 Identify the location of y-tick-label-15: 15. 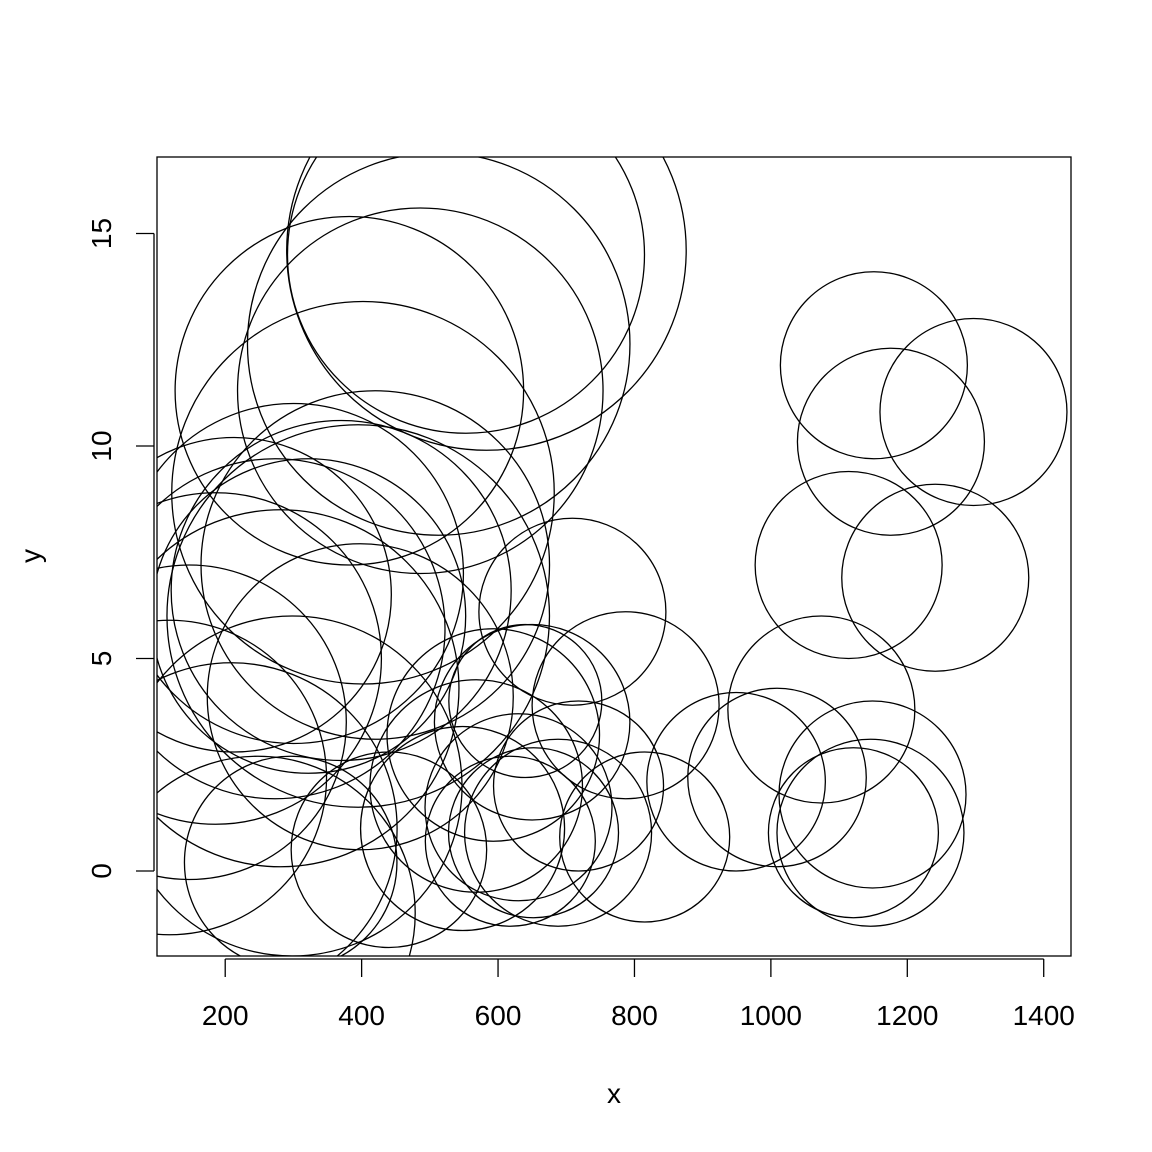
(101, 233).